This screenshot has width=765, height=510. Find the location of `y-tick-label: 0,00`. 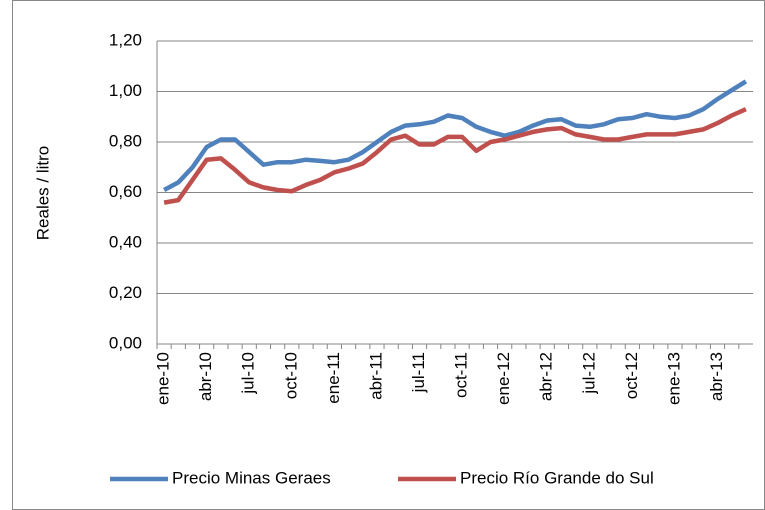

y-tick-label: 0,00 is located at coordinates (125, 342).